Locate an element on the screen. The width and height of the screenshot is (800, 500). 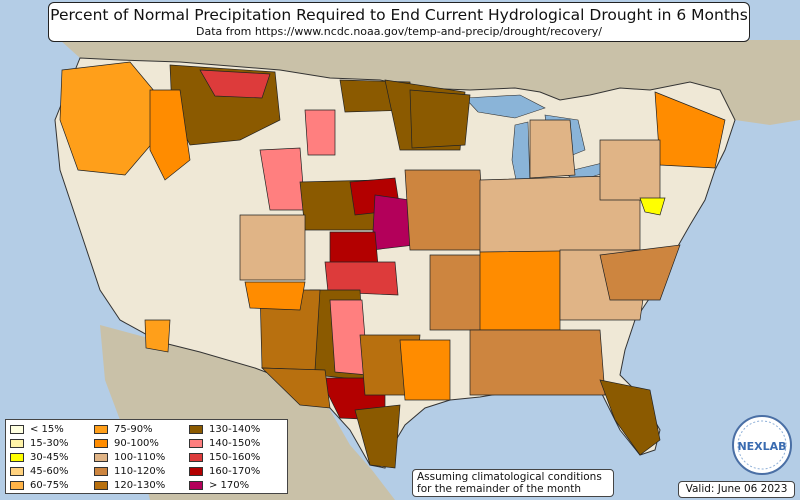
region-florida is located at coordinates (630, 417).